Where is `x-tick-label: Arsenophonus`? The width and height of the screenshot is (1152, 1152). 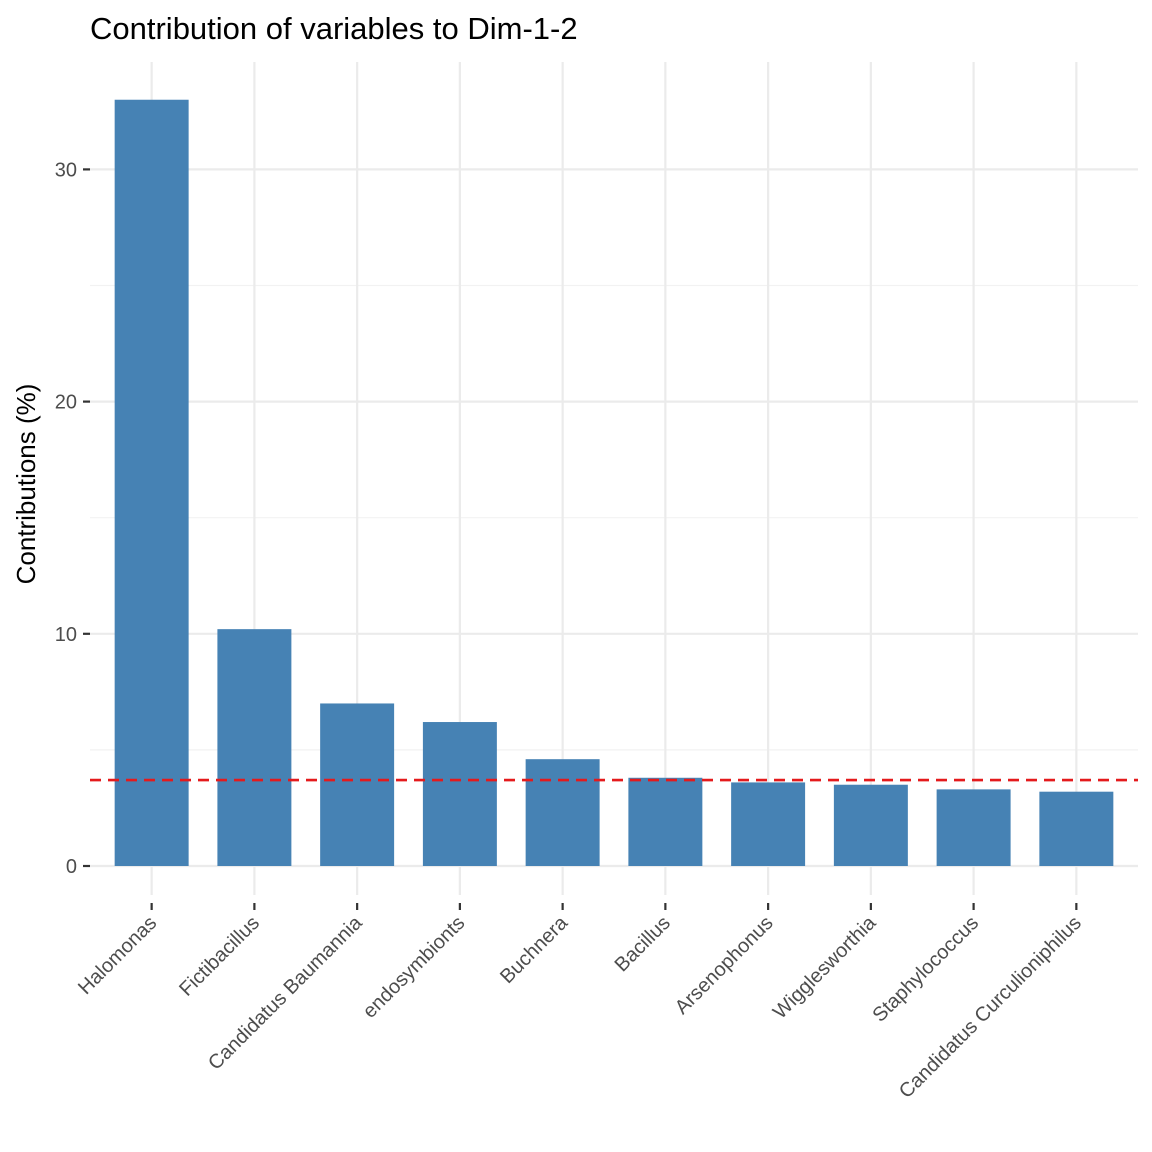 x-tick-label: Arsenophonus is located at coordinates (724, 965).